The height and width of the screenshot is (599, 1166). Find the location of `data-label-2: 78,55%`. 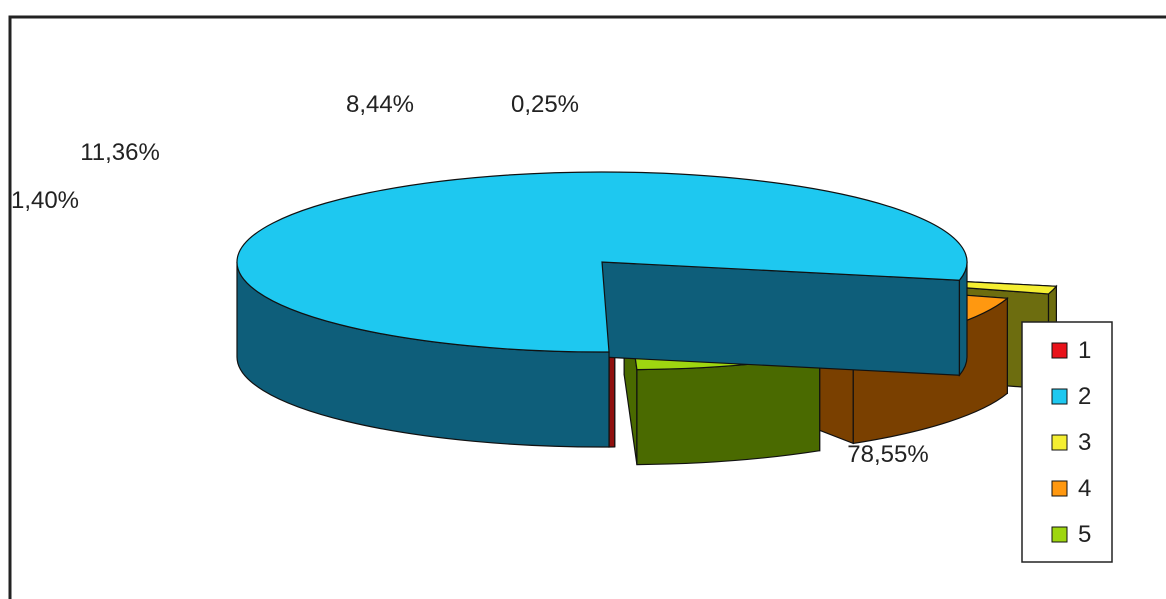

data-label-2: 78,55% is located at coordinates (887, 454).